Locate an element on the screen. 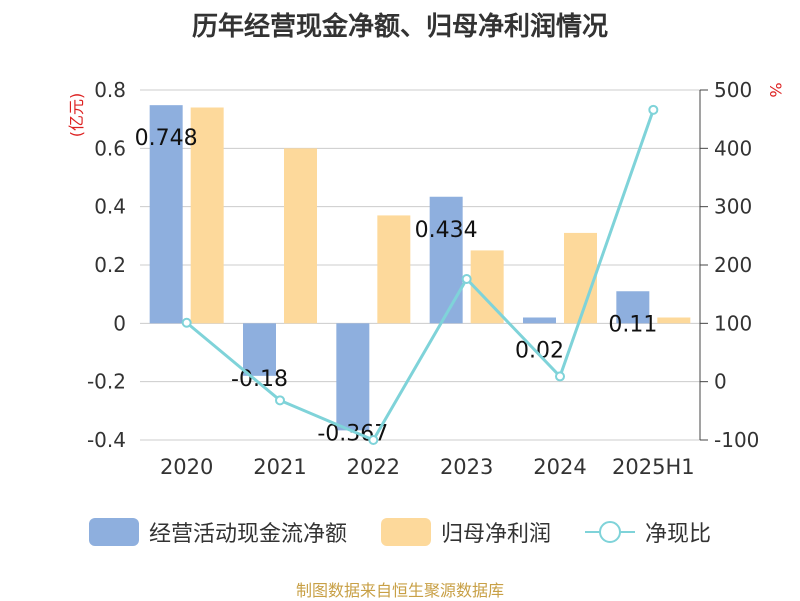 The image size is (800, 601). data-label-cashflow: 0.434 is located at coordinates (446, 230).